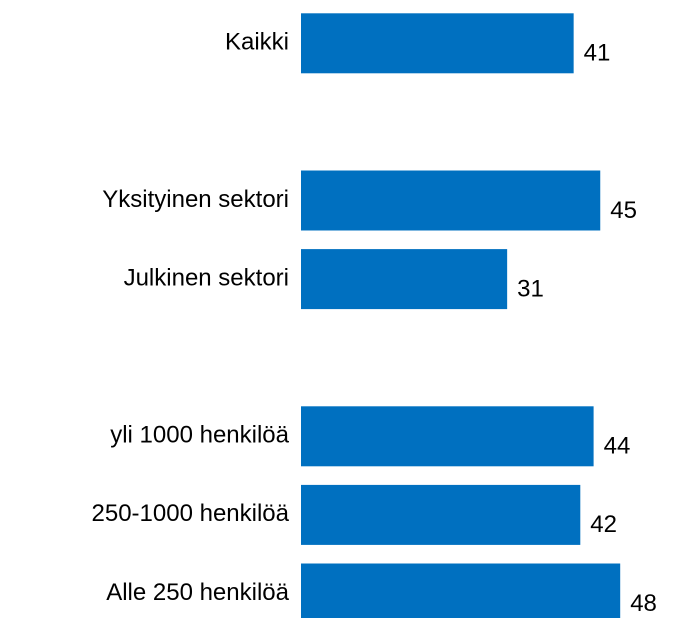 The image size is (673, 618). Describe the element at coordinates (199, 435) in the screenshot. I see `category-label: yli 1000 henkilöä` at that location.